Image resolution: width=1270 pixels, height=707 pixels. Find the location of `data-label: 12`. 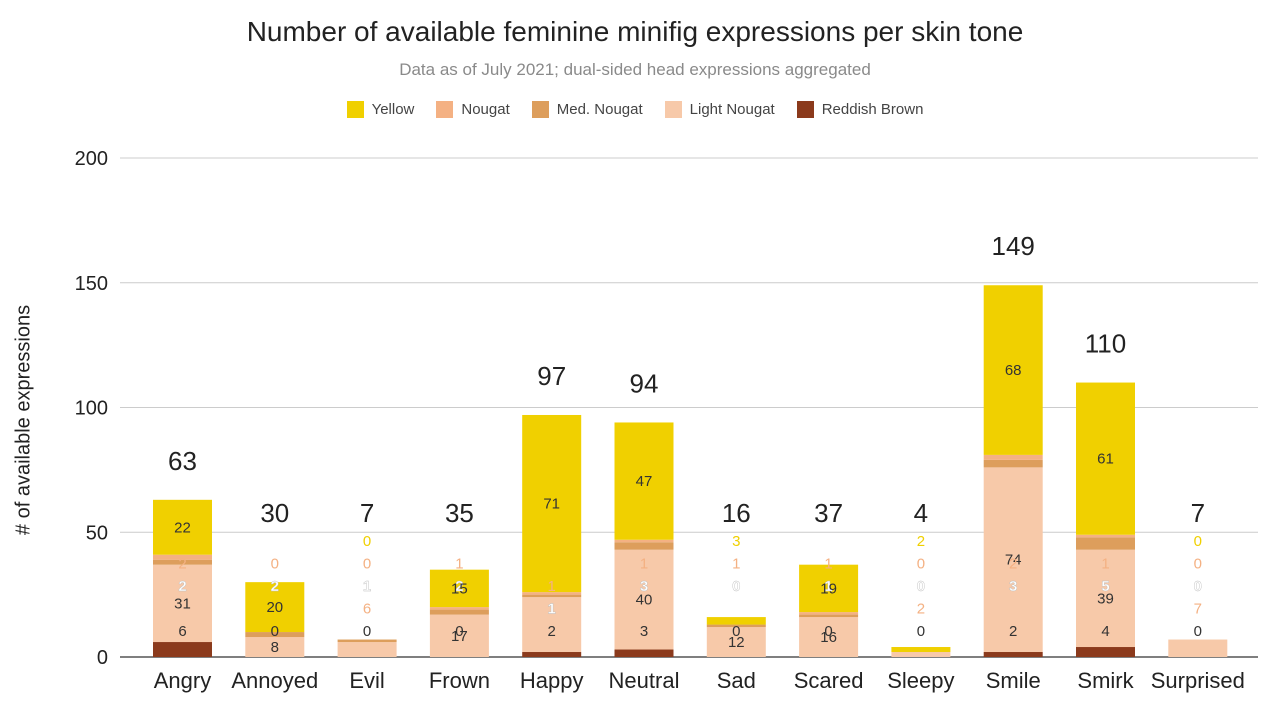

data-label: 12 is located at coordinates (736, 642).